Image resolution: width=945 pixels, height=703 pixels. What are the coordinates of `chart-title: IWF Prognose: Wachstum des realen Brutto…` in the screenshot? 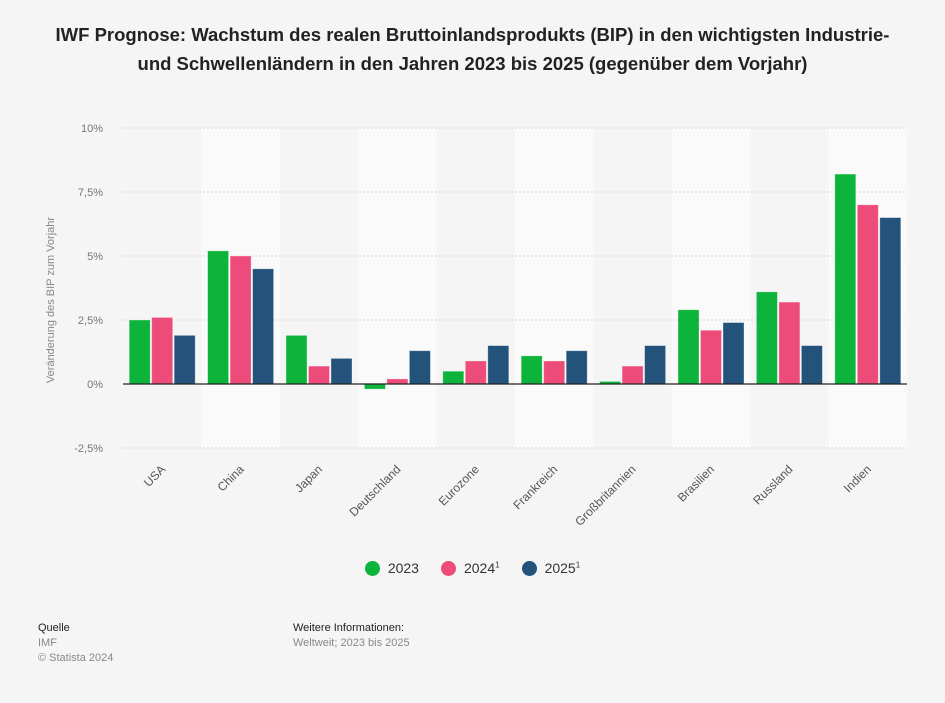 It's located at (472, 49).